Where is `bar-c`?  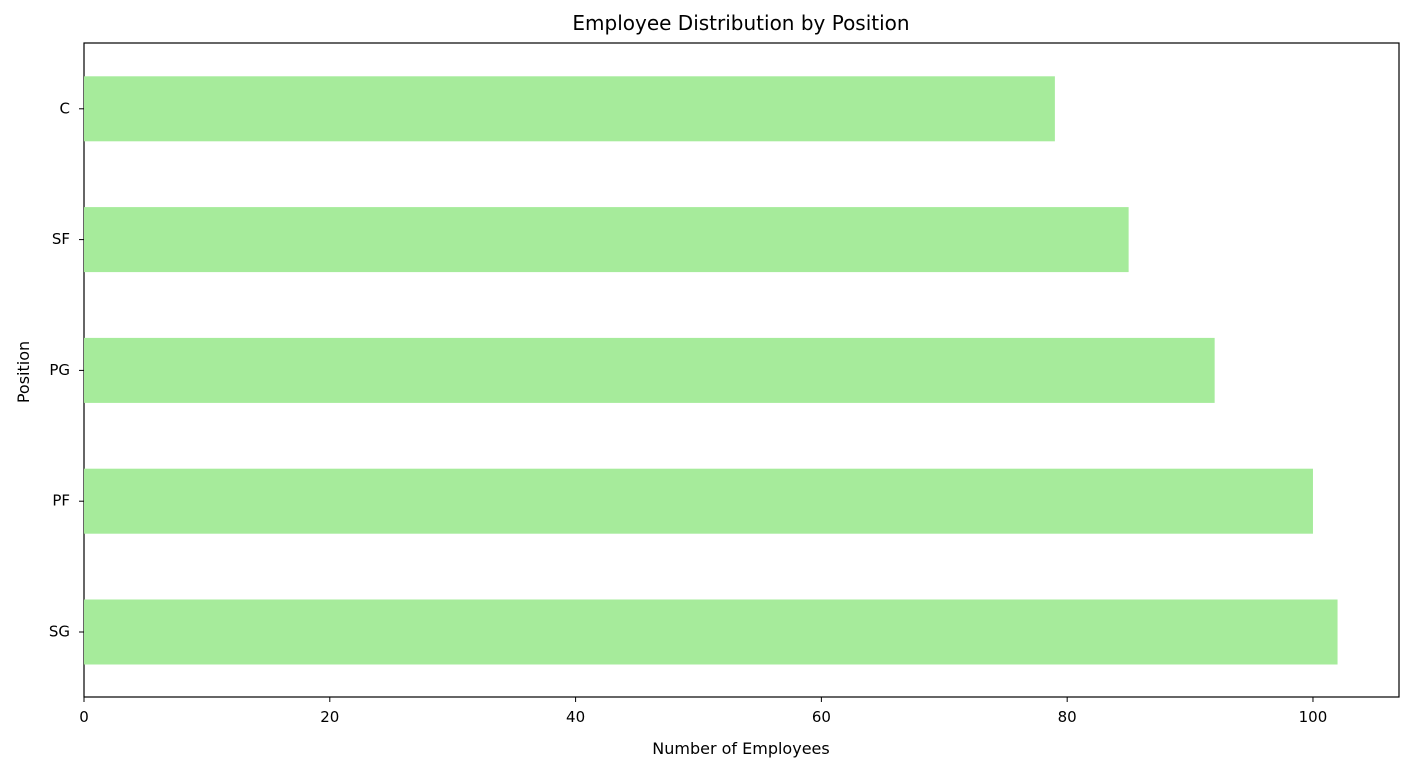
bar-c is located at coordinates (569, 109).